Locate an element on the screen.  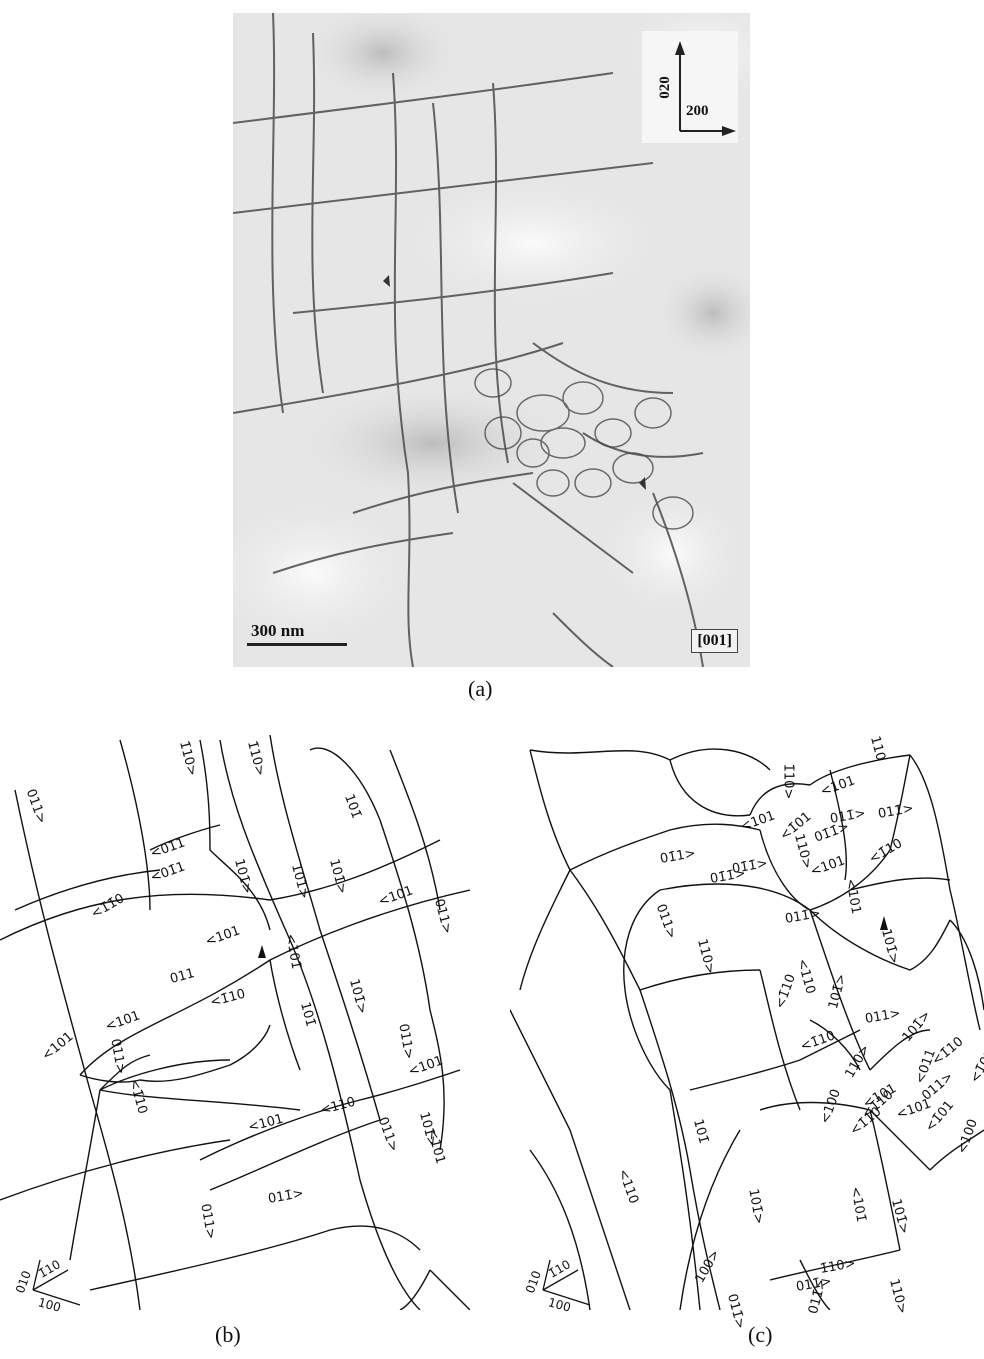
scale-bar is located at coordinates (297, 644).